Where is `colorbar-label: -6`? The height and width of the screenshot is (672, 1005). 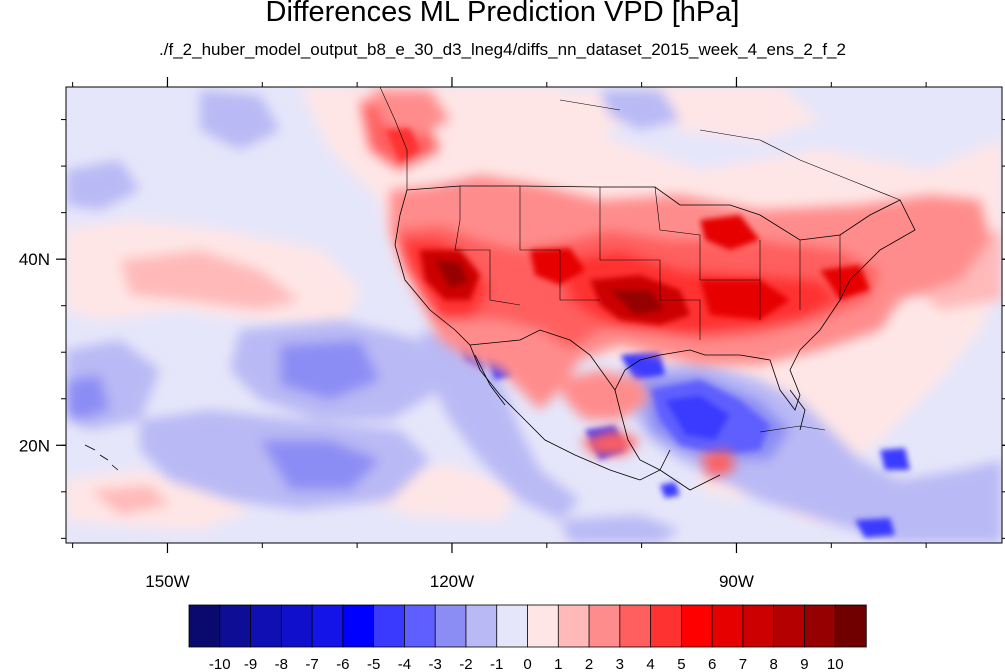 colorbar-label: -6 is located at coordinates (342, 664).